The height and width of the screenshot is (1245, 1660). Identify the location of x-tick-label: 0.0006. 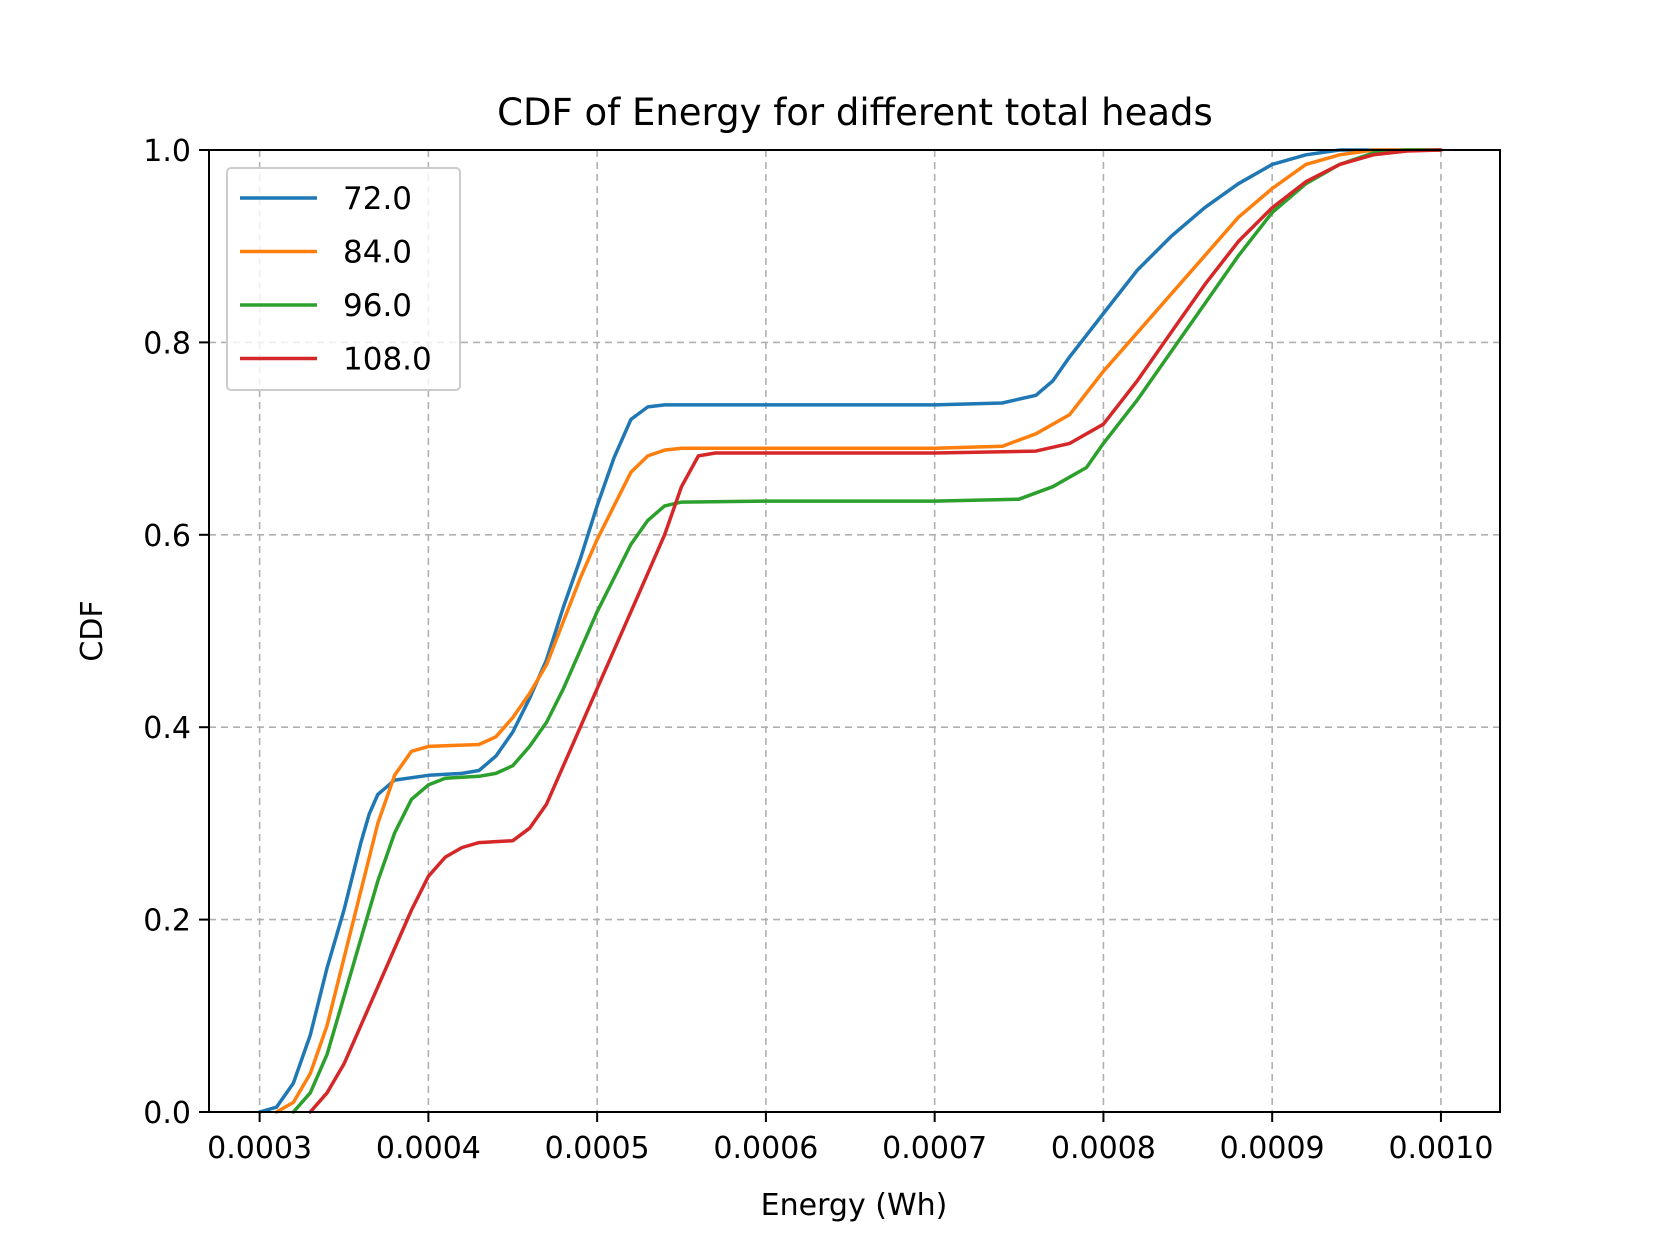
(765, 1148).